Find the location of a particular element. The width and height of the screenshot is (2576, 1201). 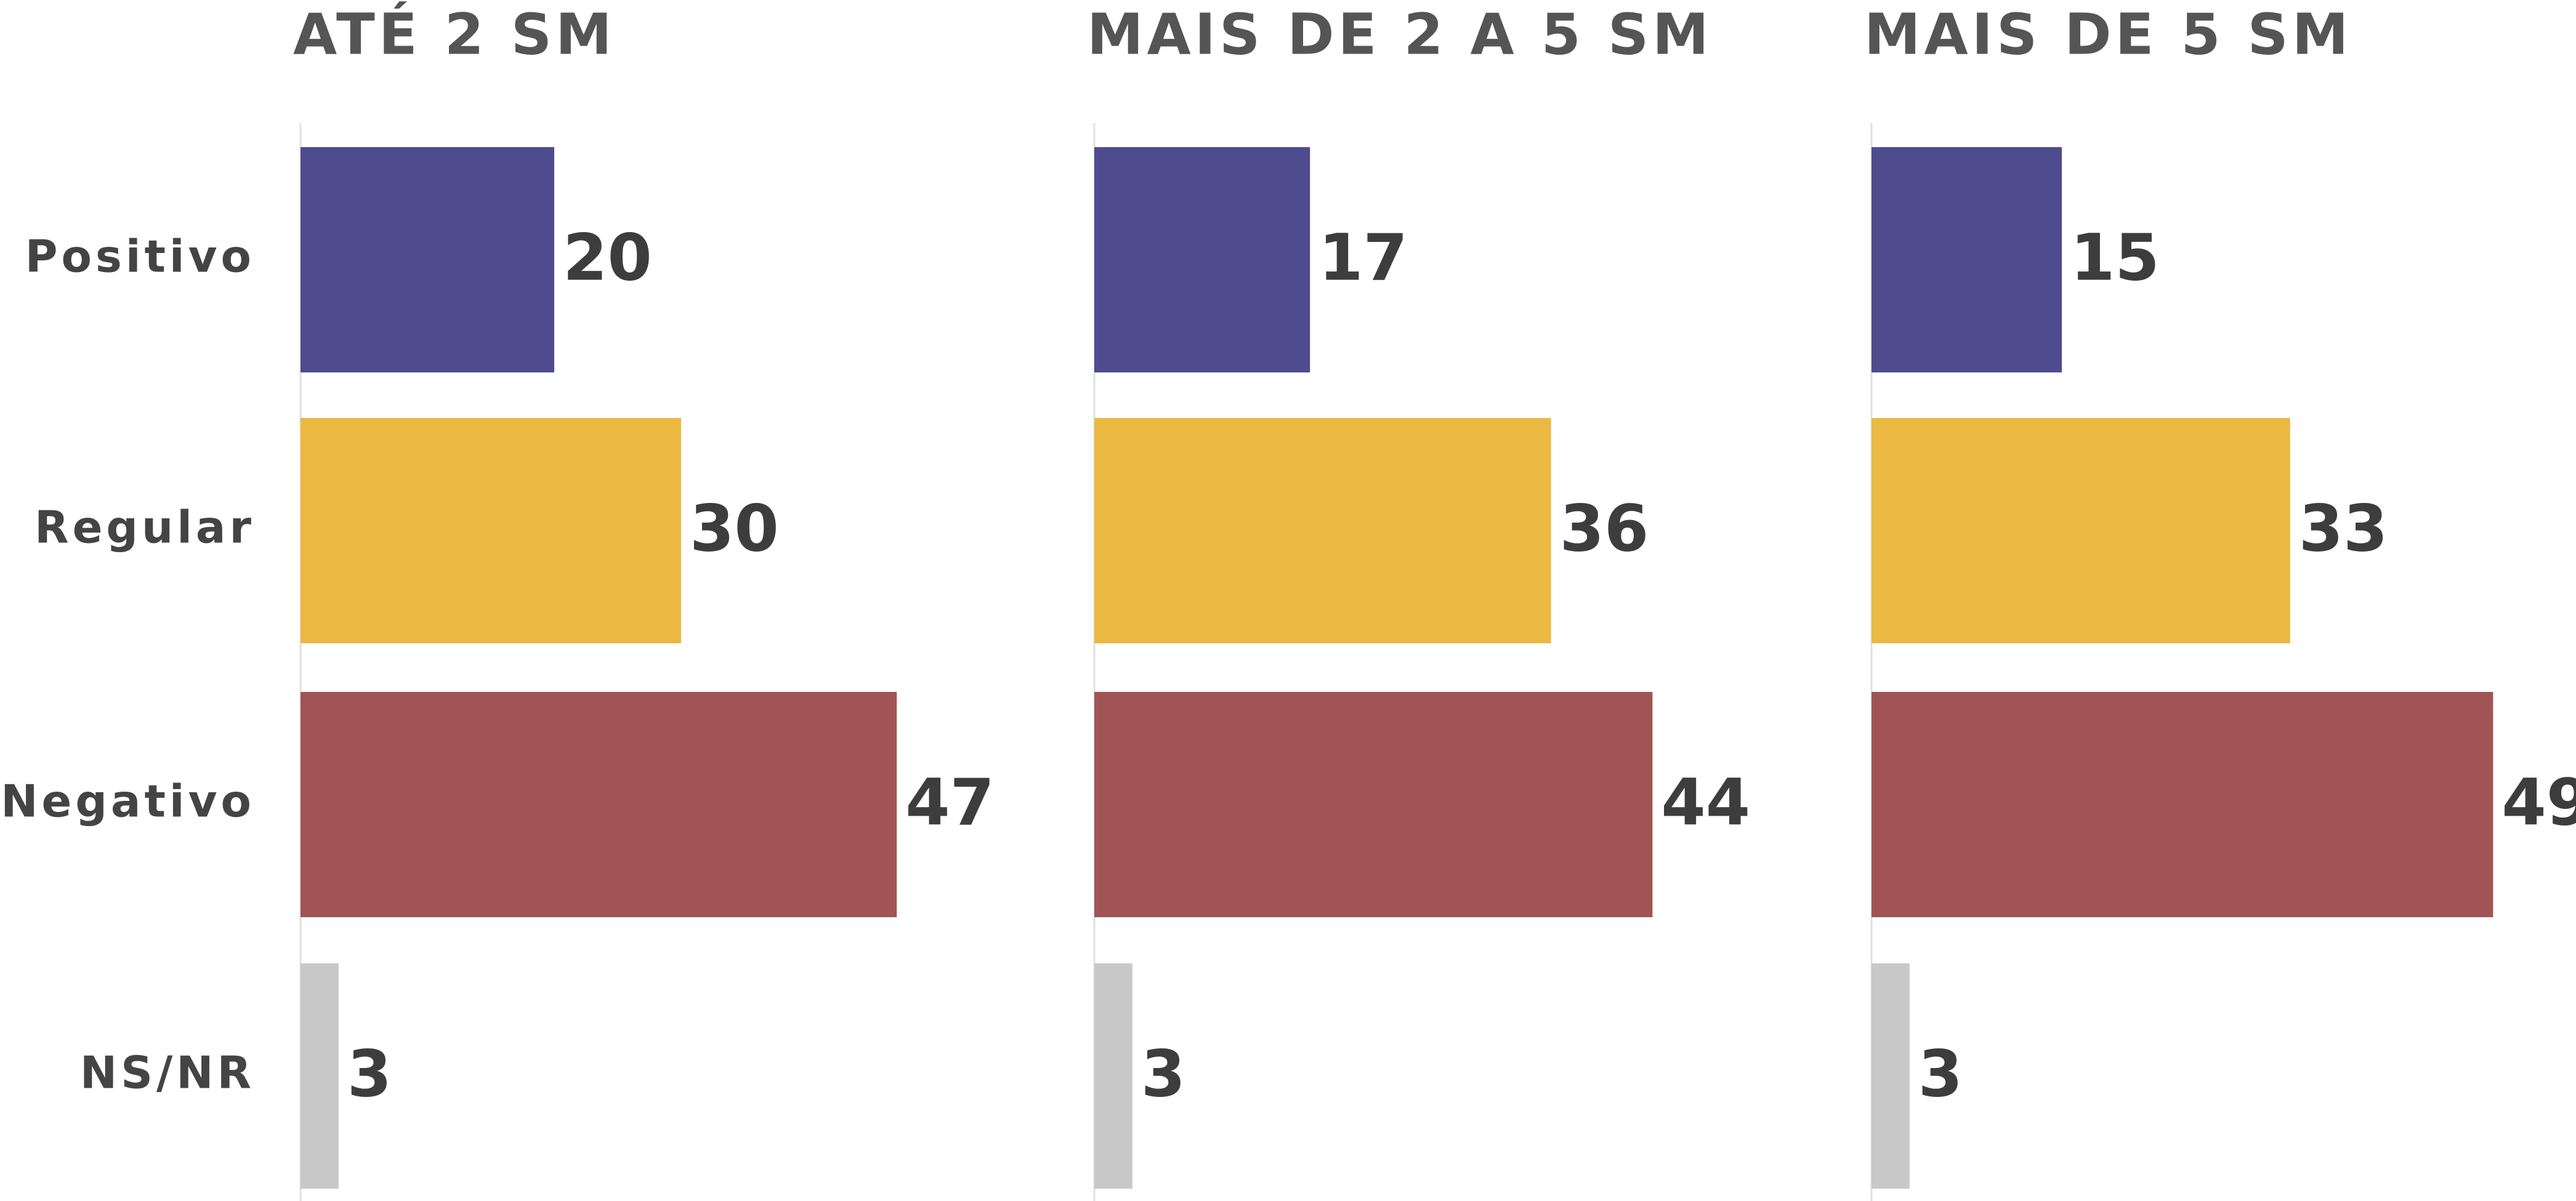

value-label: 33 is located at coordinates (2343, 528).